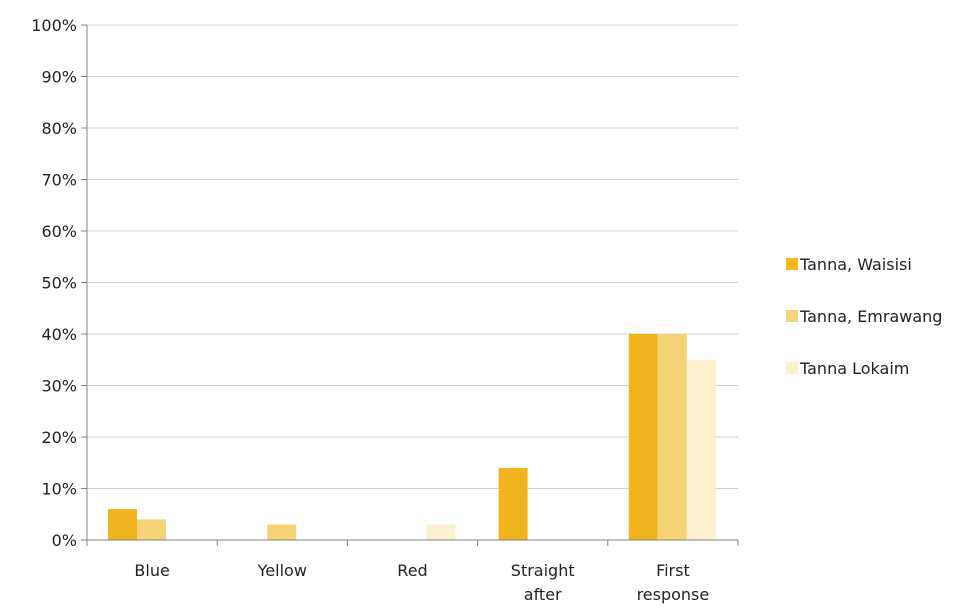 Image resolution: width=978 pixels, height=610 pixels. I want to click on y-tick-label: 0%, so click(64, 540).